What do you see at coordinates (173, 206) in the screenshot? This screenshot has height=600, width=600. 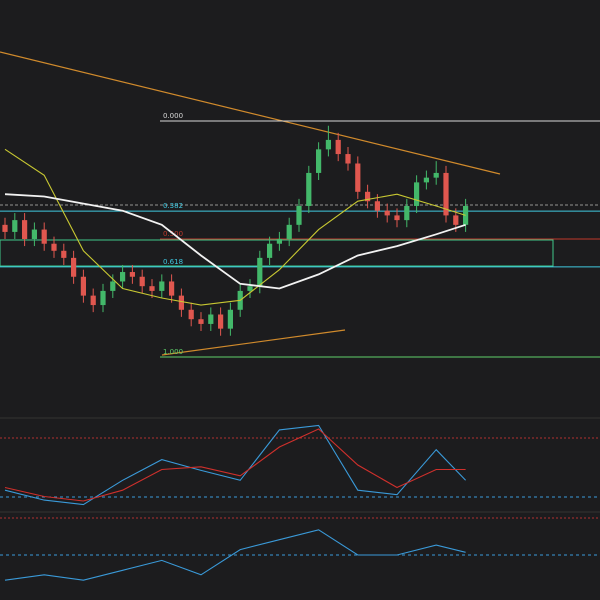 I see `fib-label: 0.382` at bounding box center [173, 206].